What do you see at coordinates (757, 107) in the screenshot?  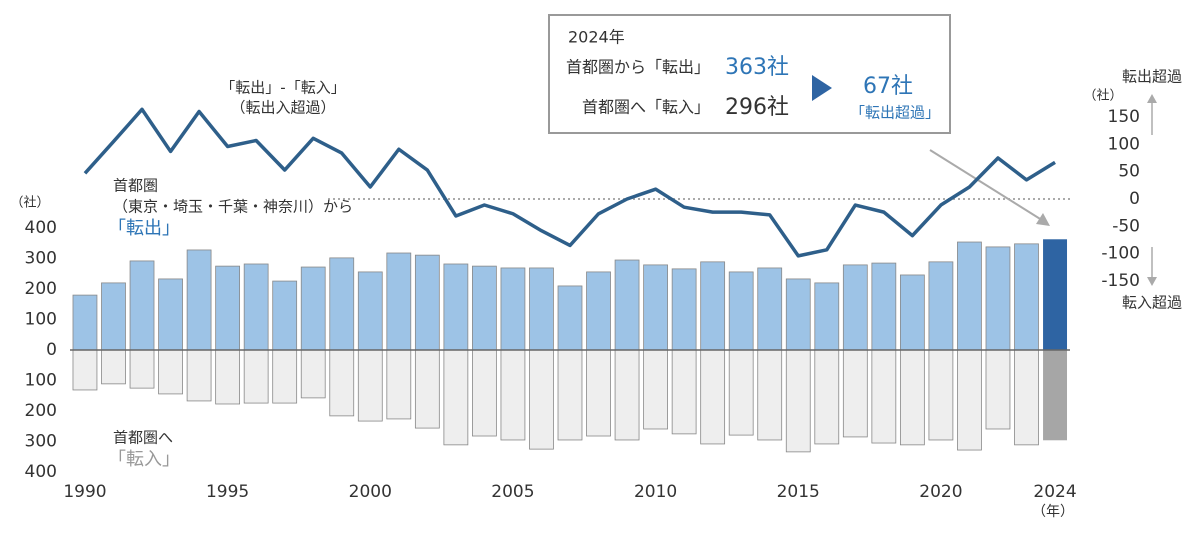 I see `annotation: 296社` at bounding box center [757, 107].